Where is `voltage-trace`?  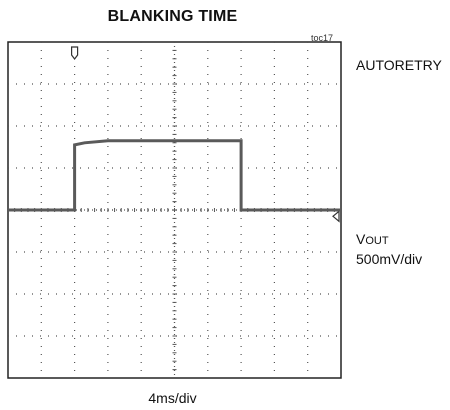 voltage-trace is located at coordinates (174, 175).